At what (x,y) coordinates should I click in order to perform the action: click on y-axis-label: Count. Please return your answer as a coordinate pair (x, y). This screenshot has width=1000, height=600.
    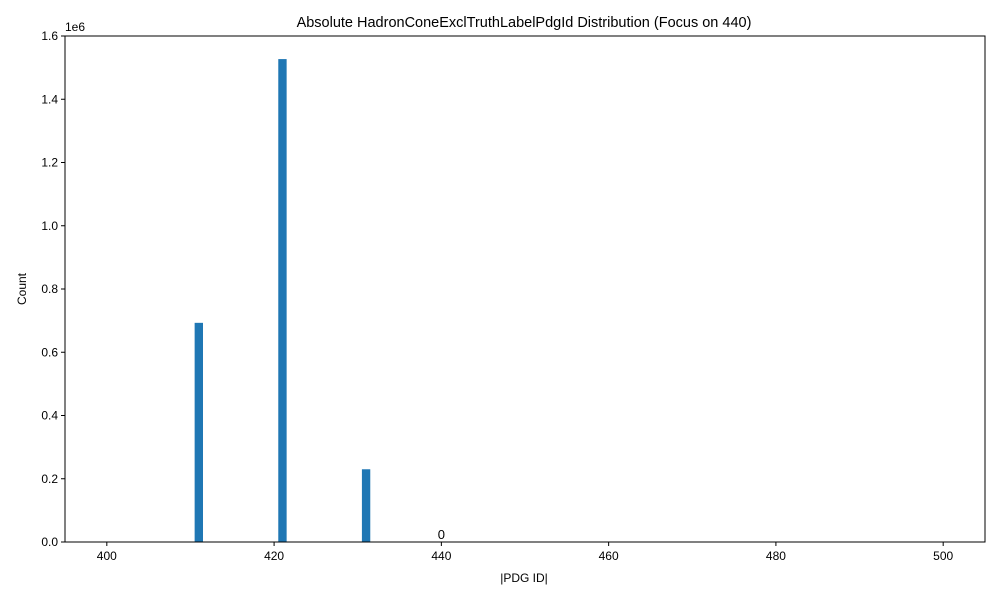
    Looking at the image, I should click on (22, 288).